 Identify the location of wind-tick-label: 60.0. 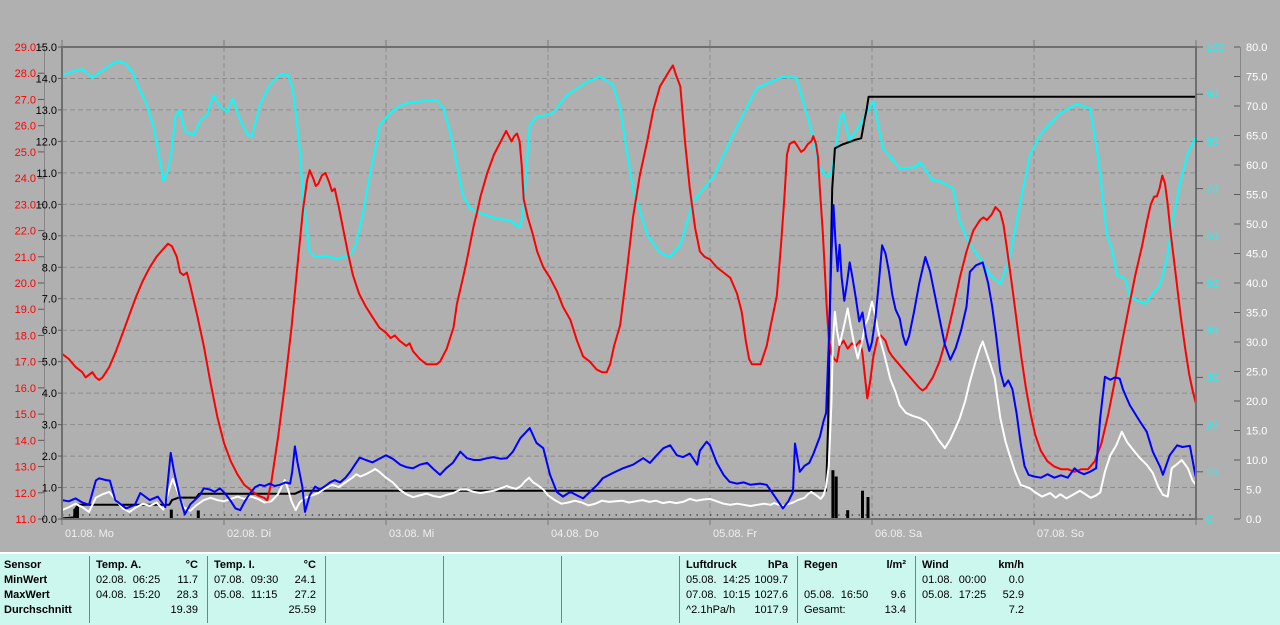
(1256, 166).